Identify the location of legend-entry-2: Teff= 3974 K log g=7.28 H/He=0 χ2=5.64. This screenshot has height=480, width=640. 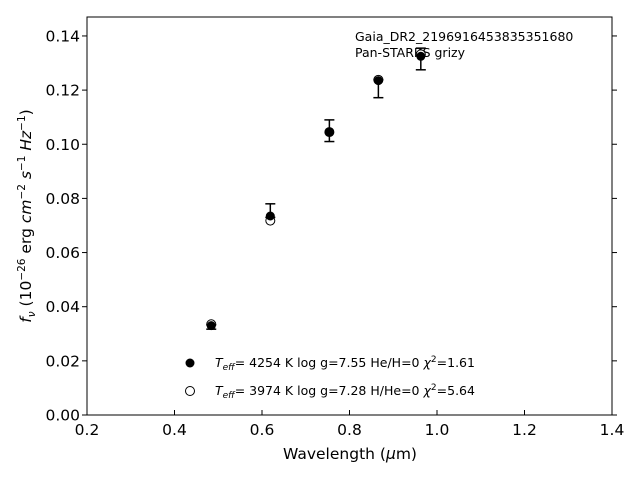
(345, 392).